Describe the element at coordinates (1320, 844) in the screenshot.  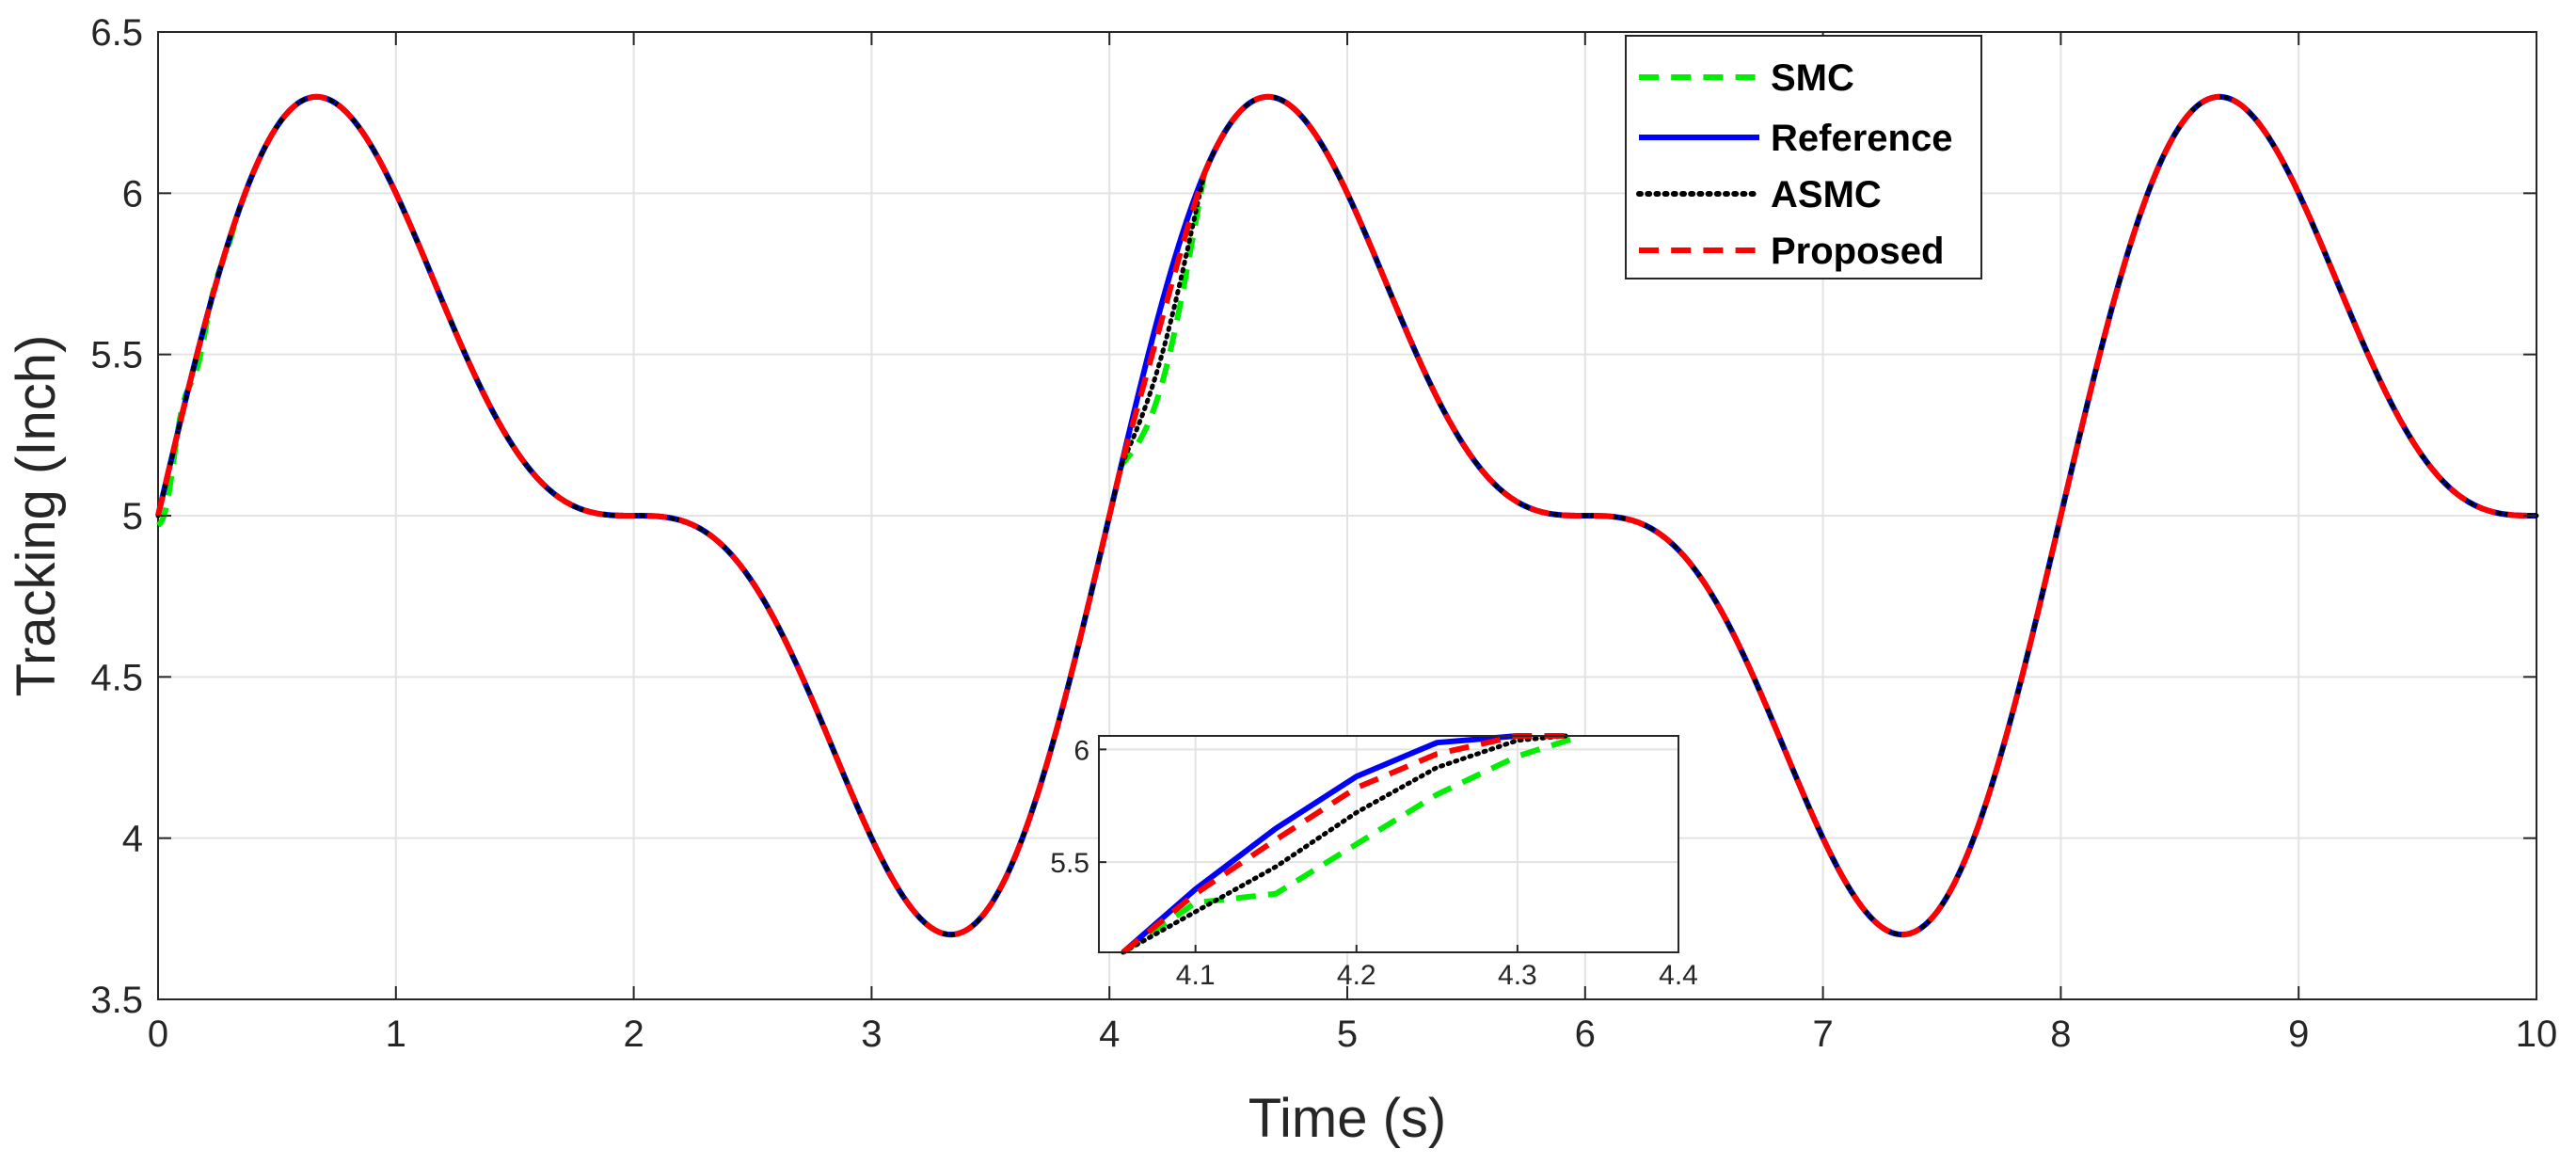
I see `inset-series-line-reference` at that location.